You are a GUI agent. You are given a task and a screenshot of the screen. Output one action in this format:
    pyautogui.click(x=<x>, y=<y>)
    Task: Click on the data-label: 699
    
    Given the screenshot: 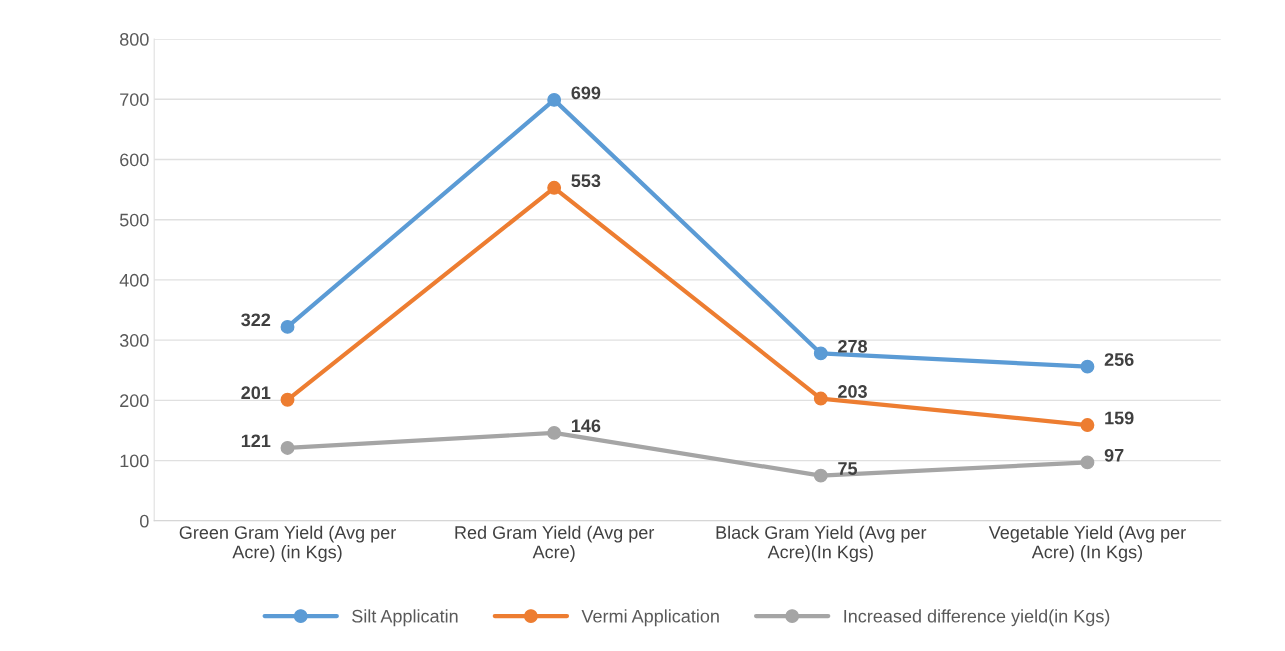 What is the action you would take?
    pyautogui.click(x=586, y=93)
    